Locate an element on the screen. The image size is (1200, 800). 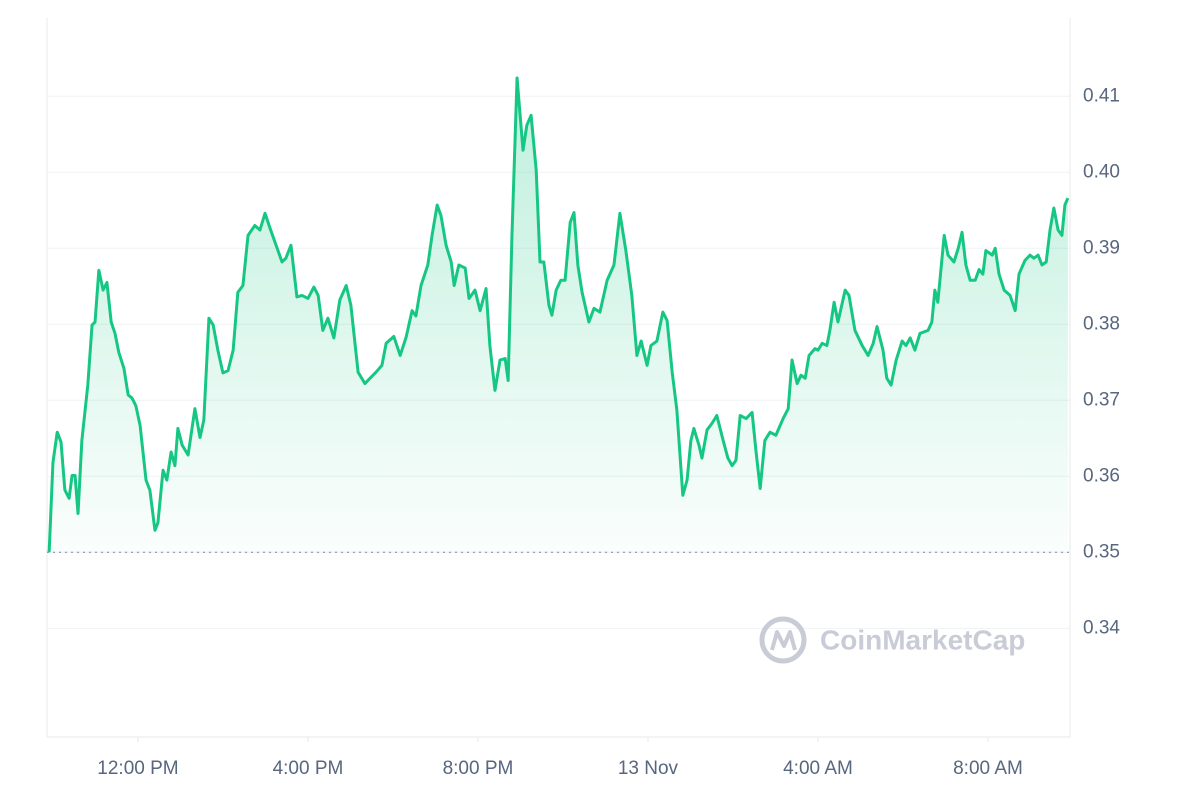
watermark-logo-m is located at coordinates (783, 640).